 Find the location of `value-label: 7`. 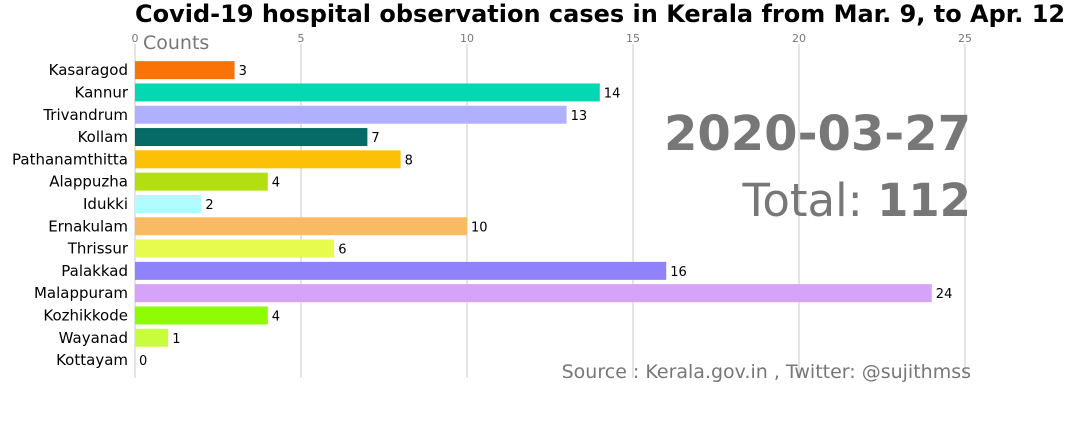

value-label: 7 is located at coordinates (375, 138).